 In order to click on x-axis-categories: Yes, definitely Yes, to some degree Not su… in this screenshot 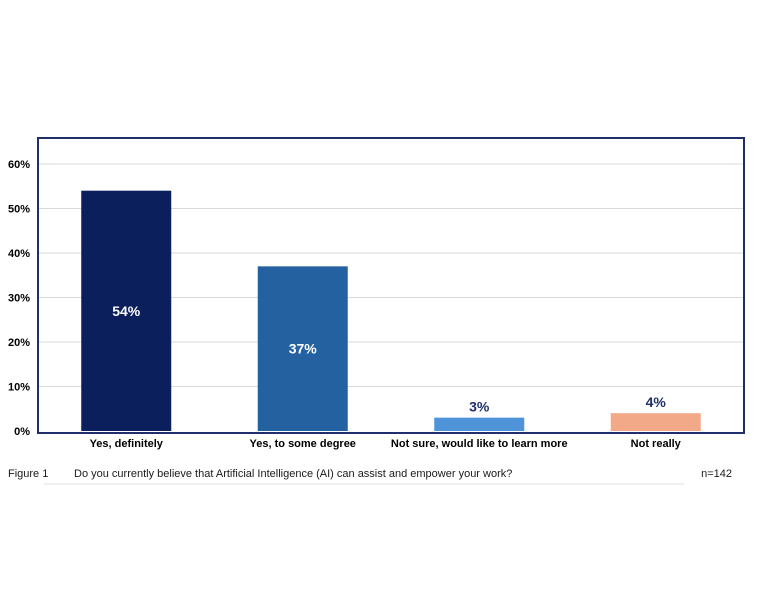, I will do `click(386, 444)`.